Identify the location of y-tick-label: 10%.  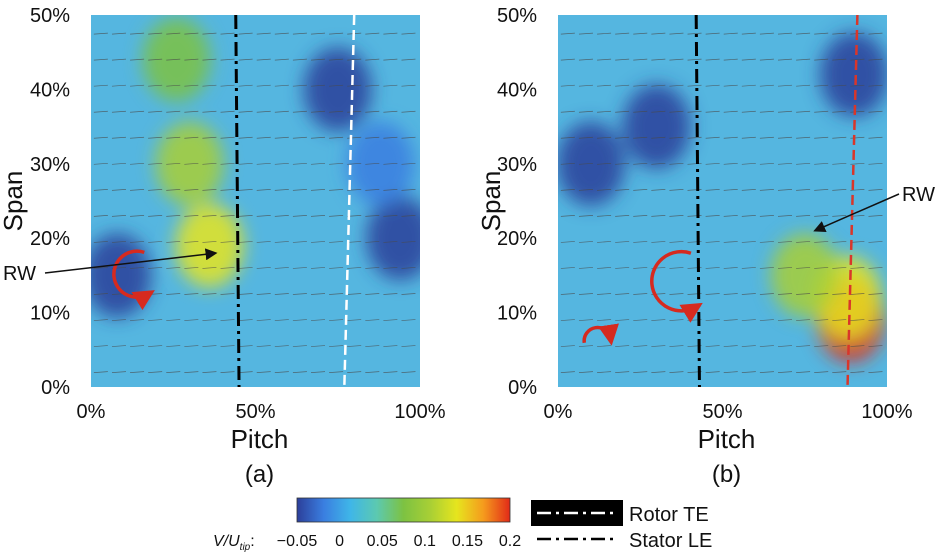
(517, 314).